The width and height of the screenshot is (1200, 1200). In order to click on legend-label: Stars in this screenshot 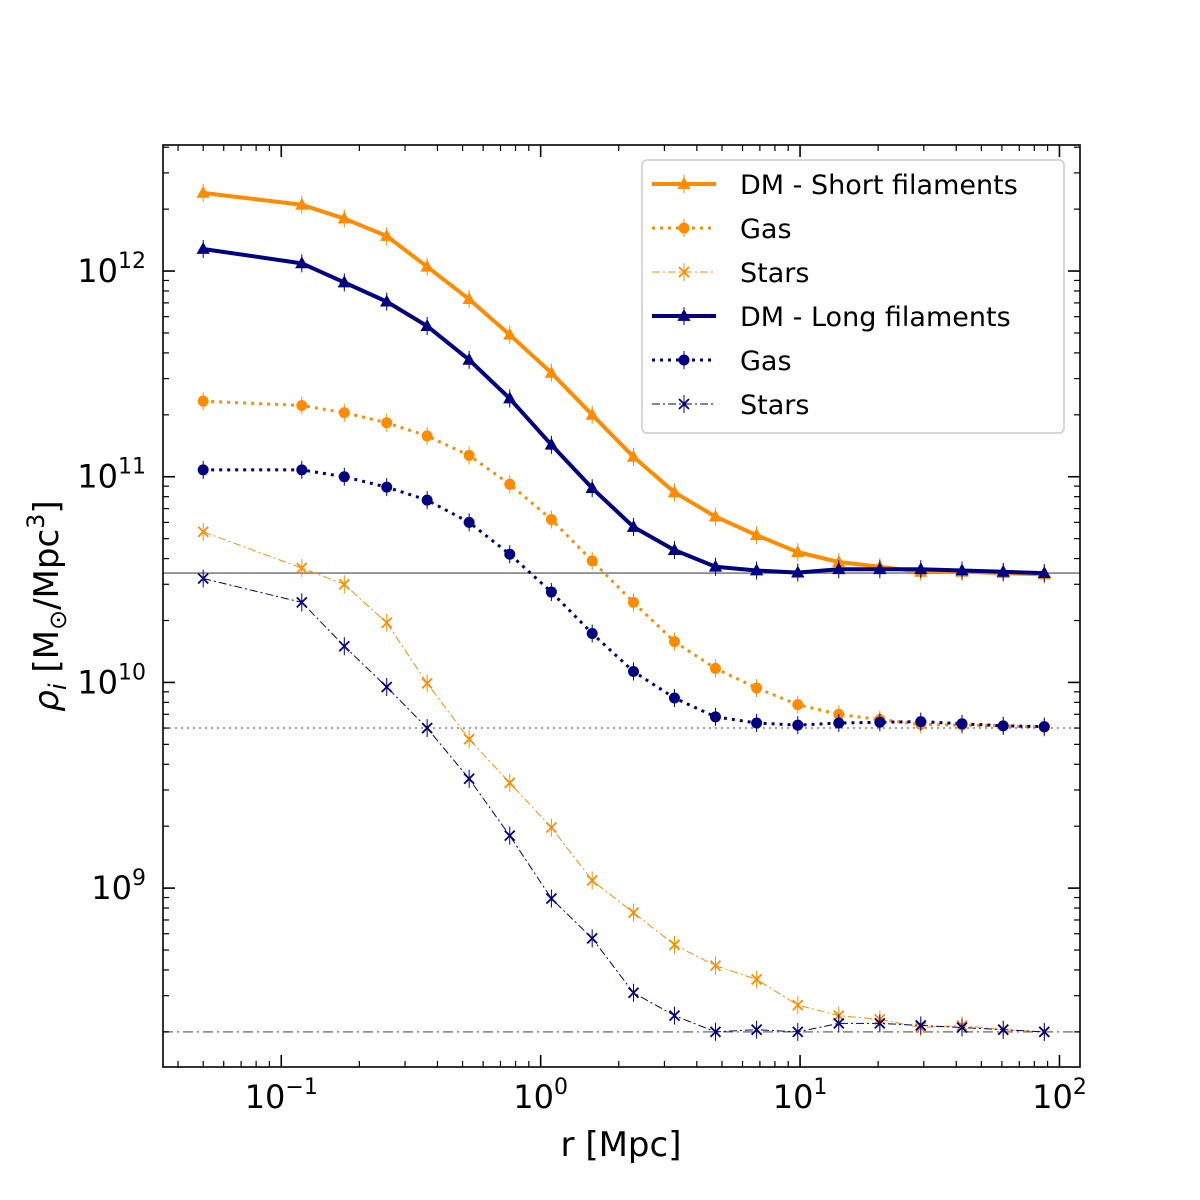, I will do `click(774, 273)`.